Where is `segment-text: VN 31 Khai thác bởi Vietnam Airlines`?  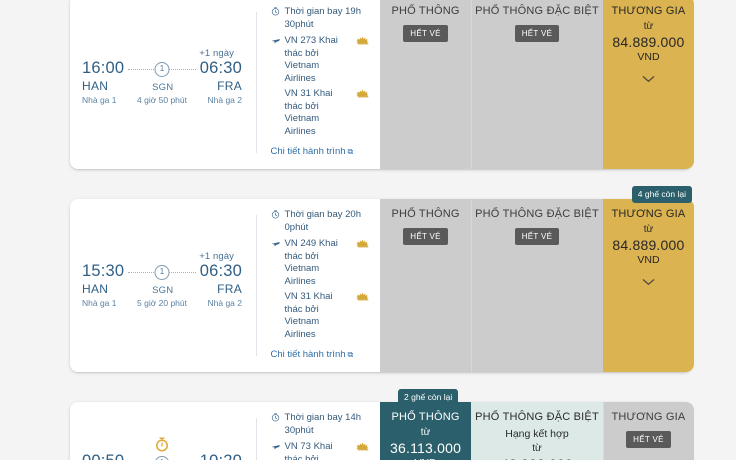
segment-text: VN 31 Khai thác bởi Vietnam Airlines is located at coordinates (308, 315).